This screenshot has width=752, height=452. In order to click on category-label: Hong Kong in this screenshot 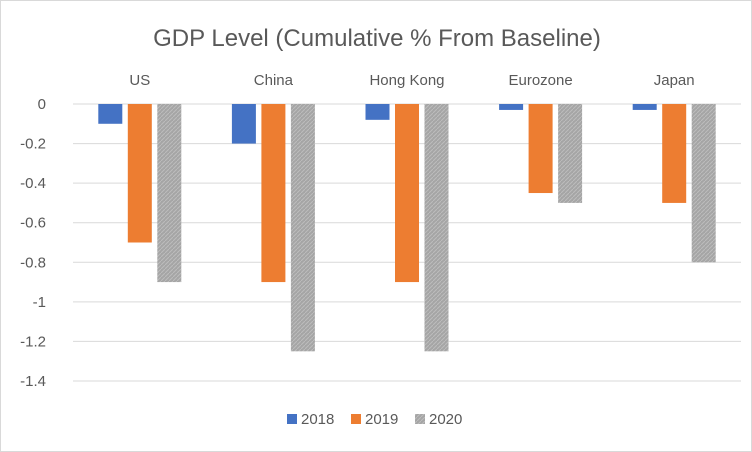, I will do `click(406, 80)`.